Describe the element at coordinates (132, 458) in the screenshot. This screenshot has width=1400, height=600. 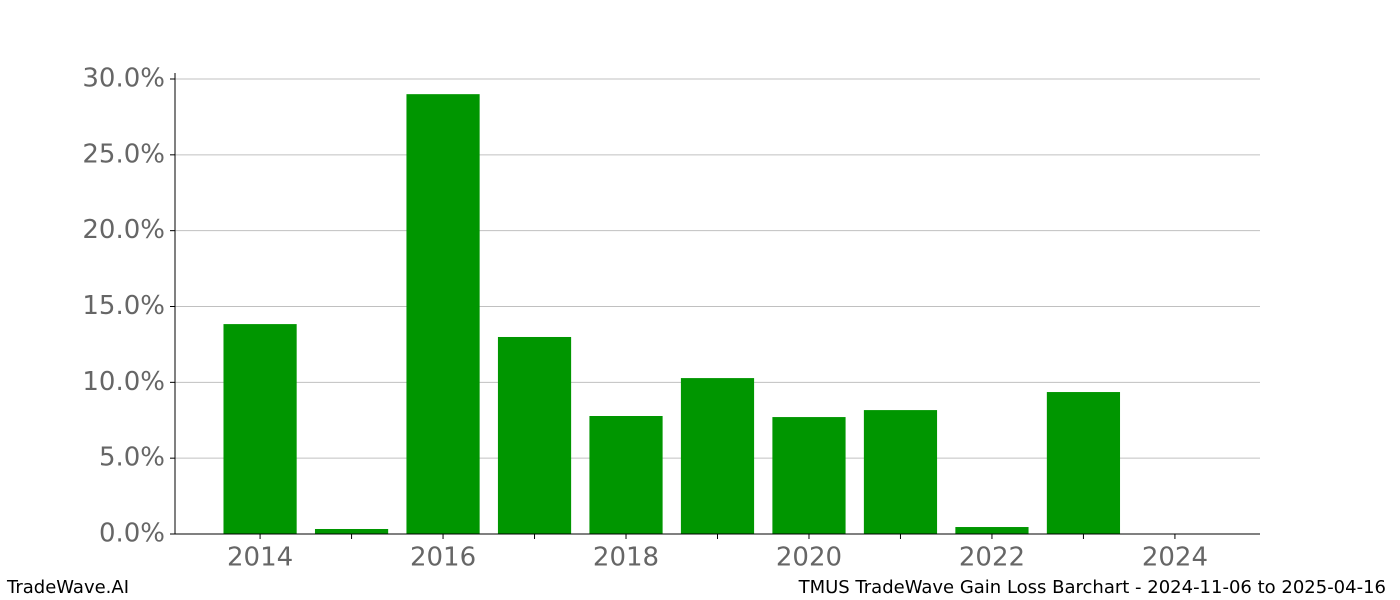
I see `y-tick-label: 5.0%` at that location.